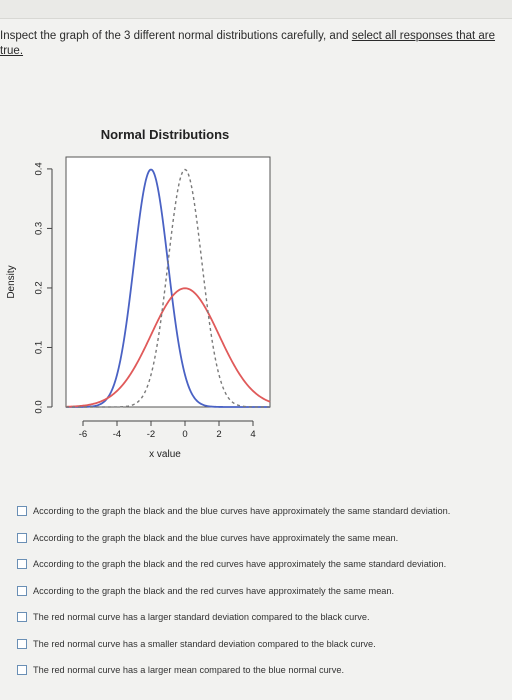  Describe the element at coordinates (423, 36) in the screenshot. I see `prompt-instruction-link: select all responses that are` at that location.